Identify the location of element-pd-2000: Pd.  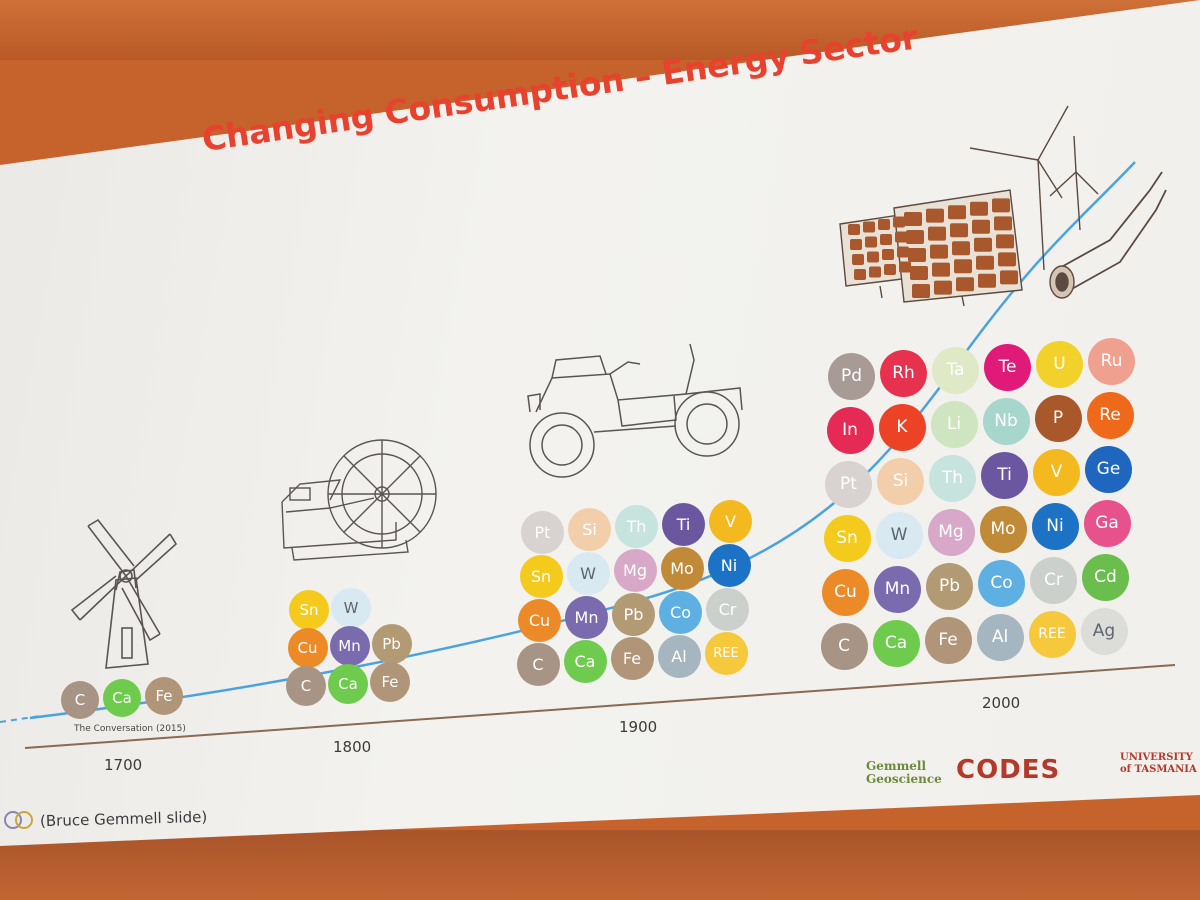
(851, 376).